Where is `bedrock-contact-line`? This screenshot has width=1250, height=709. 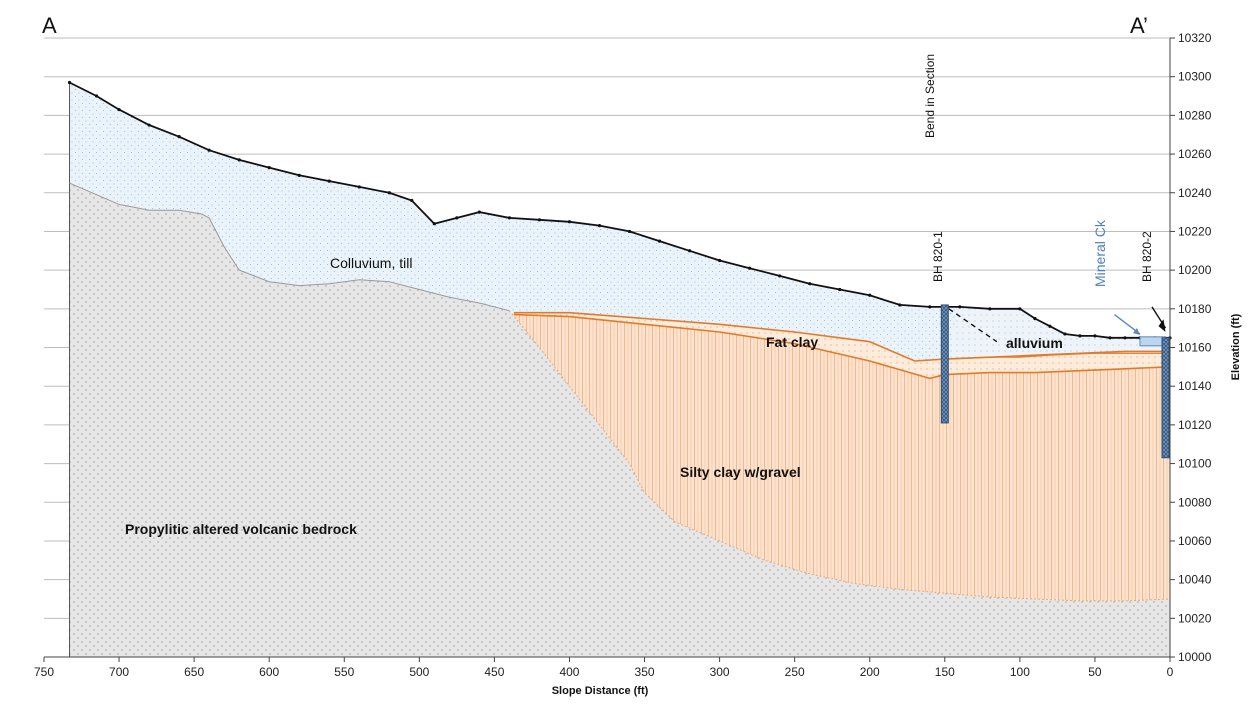
bedrock-contact-line is located at coordinates (289, 247).